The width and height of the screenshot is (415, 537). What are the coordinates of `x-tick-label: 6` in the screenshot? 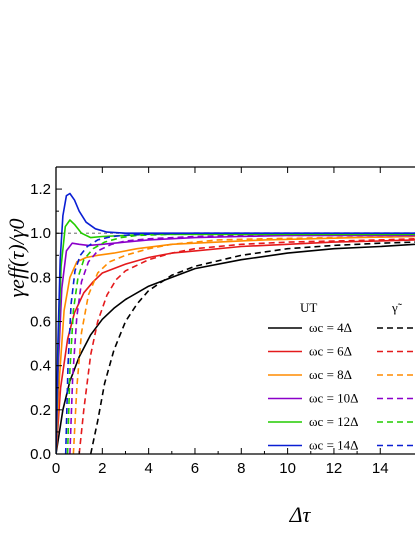 It's located at (195, 468).